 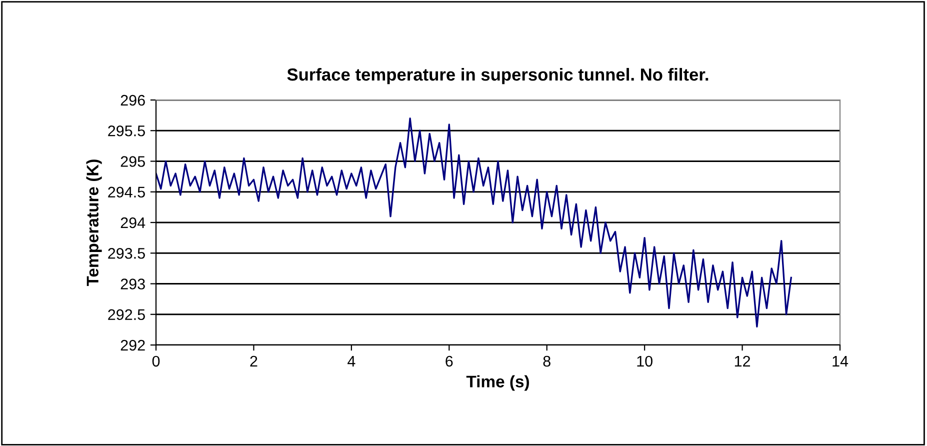 What do you see at coordinates (126, 314) in the screenshot?
I see `y-tick-label: 292.5` at bounding box center [126, 314].